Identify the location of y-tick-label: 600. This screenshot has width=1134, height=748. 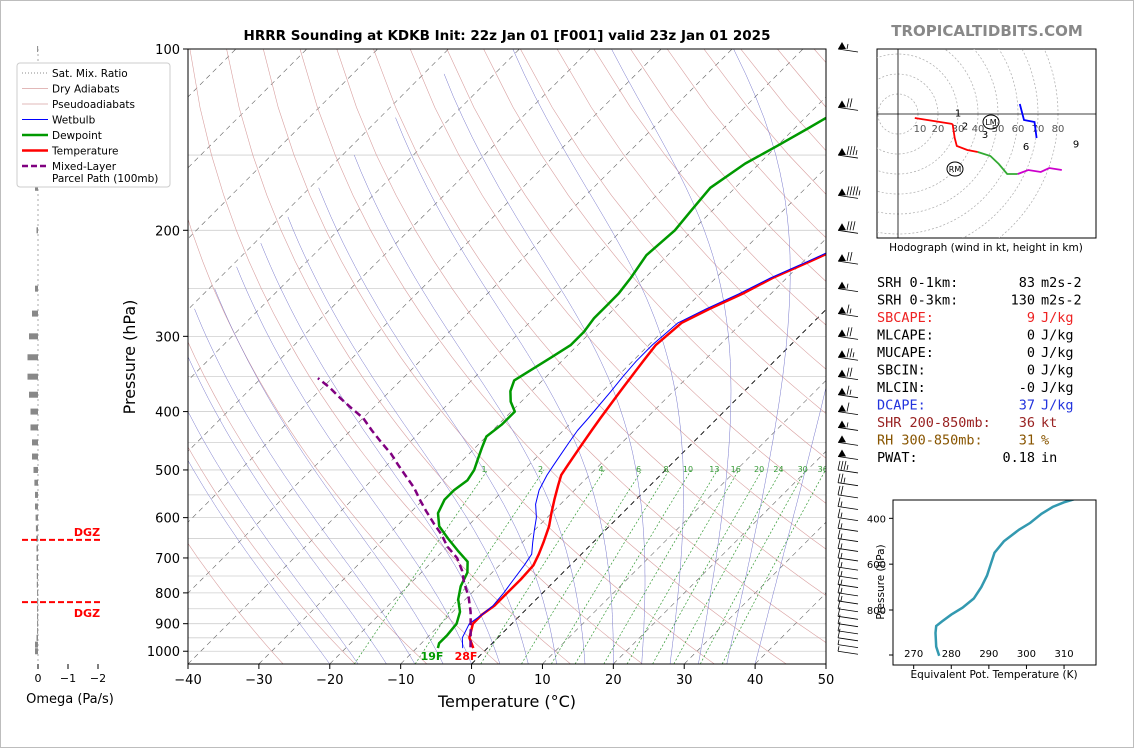
(167, 519).